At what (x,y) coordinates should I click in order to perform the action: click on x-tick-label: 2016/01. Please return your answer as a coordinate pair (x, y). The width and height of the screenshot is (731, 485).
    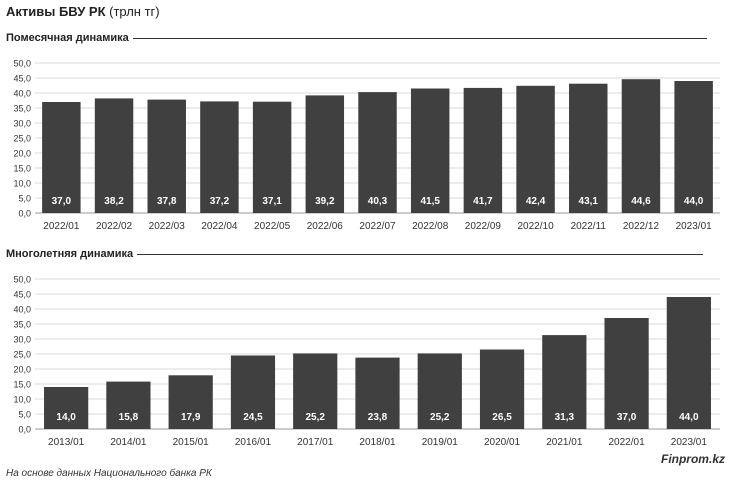
    Looking at the image, I should click on (253, 442).